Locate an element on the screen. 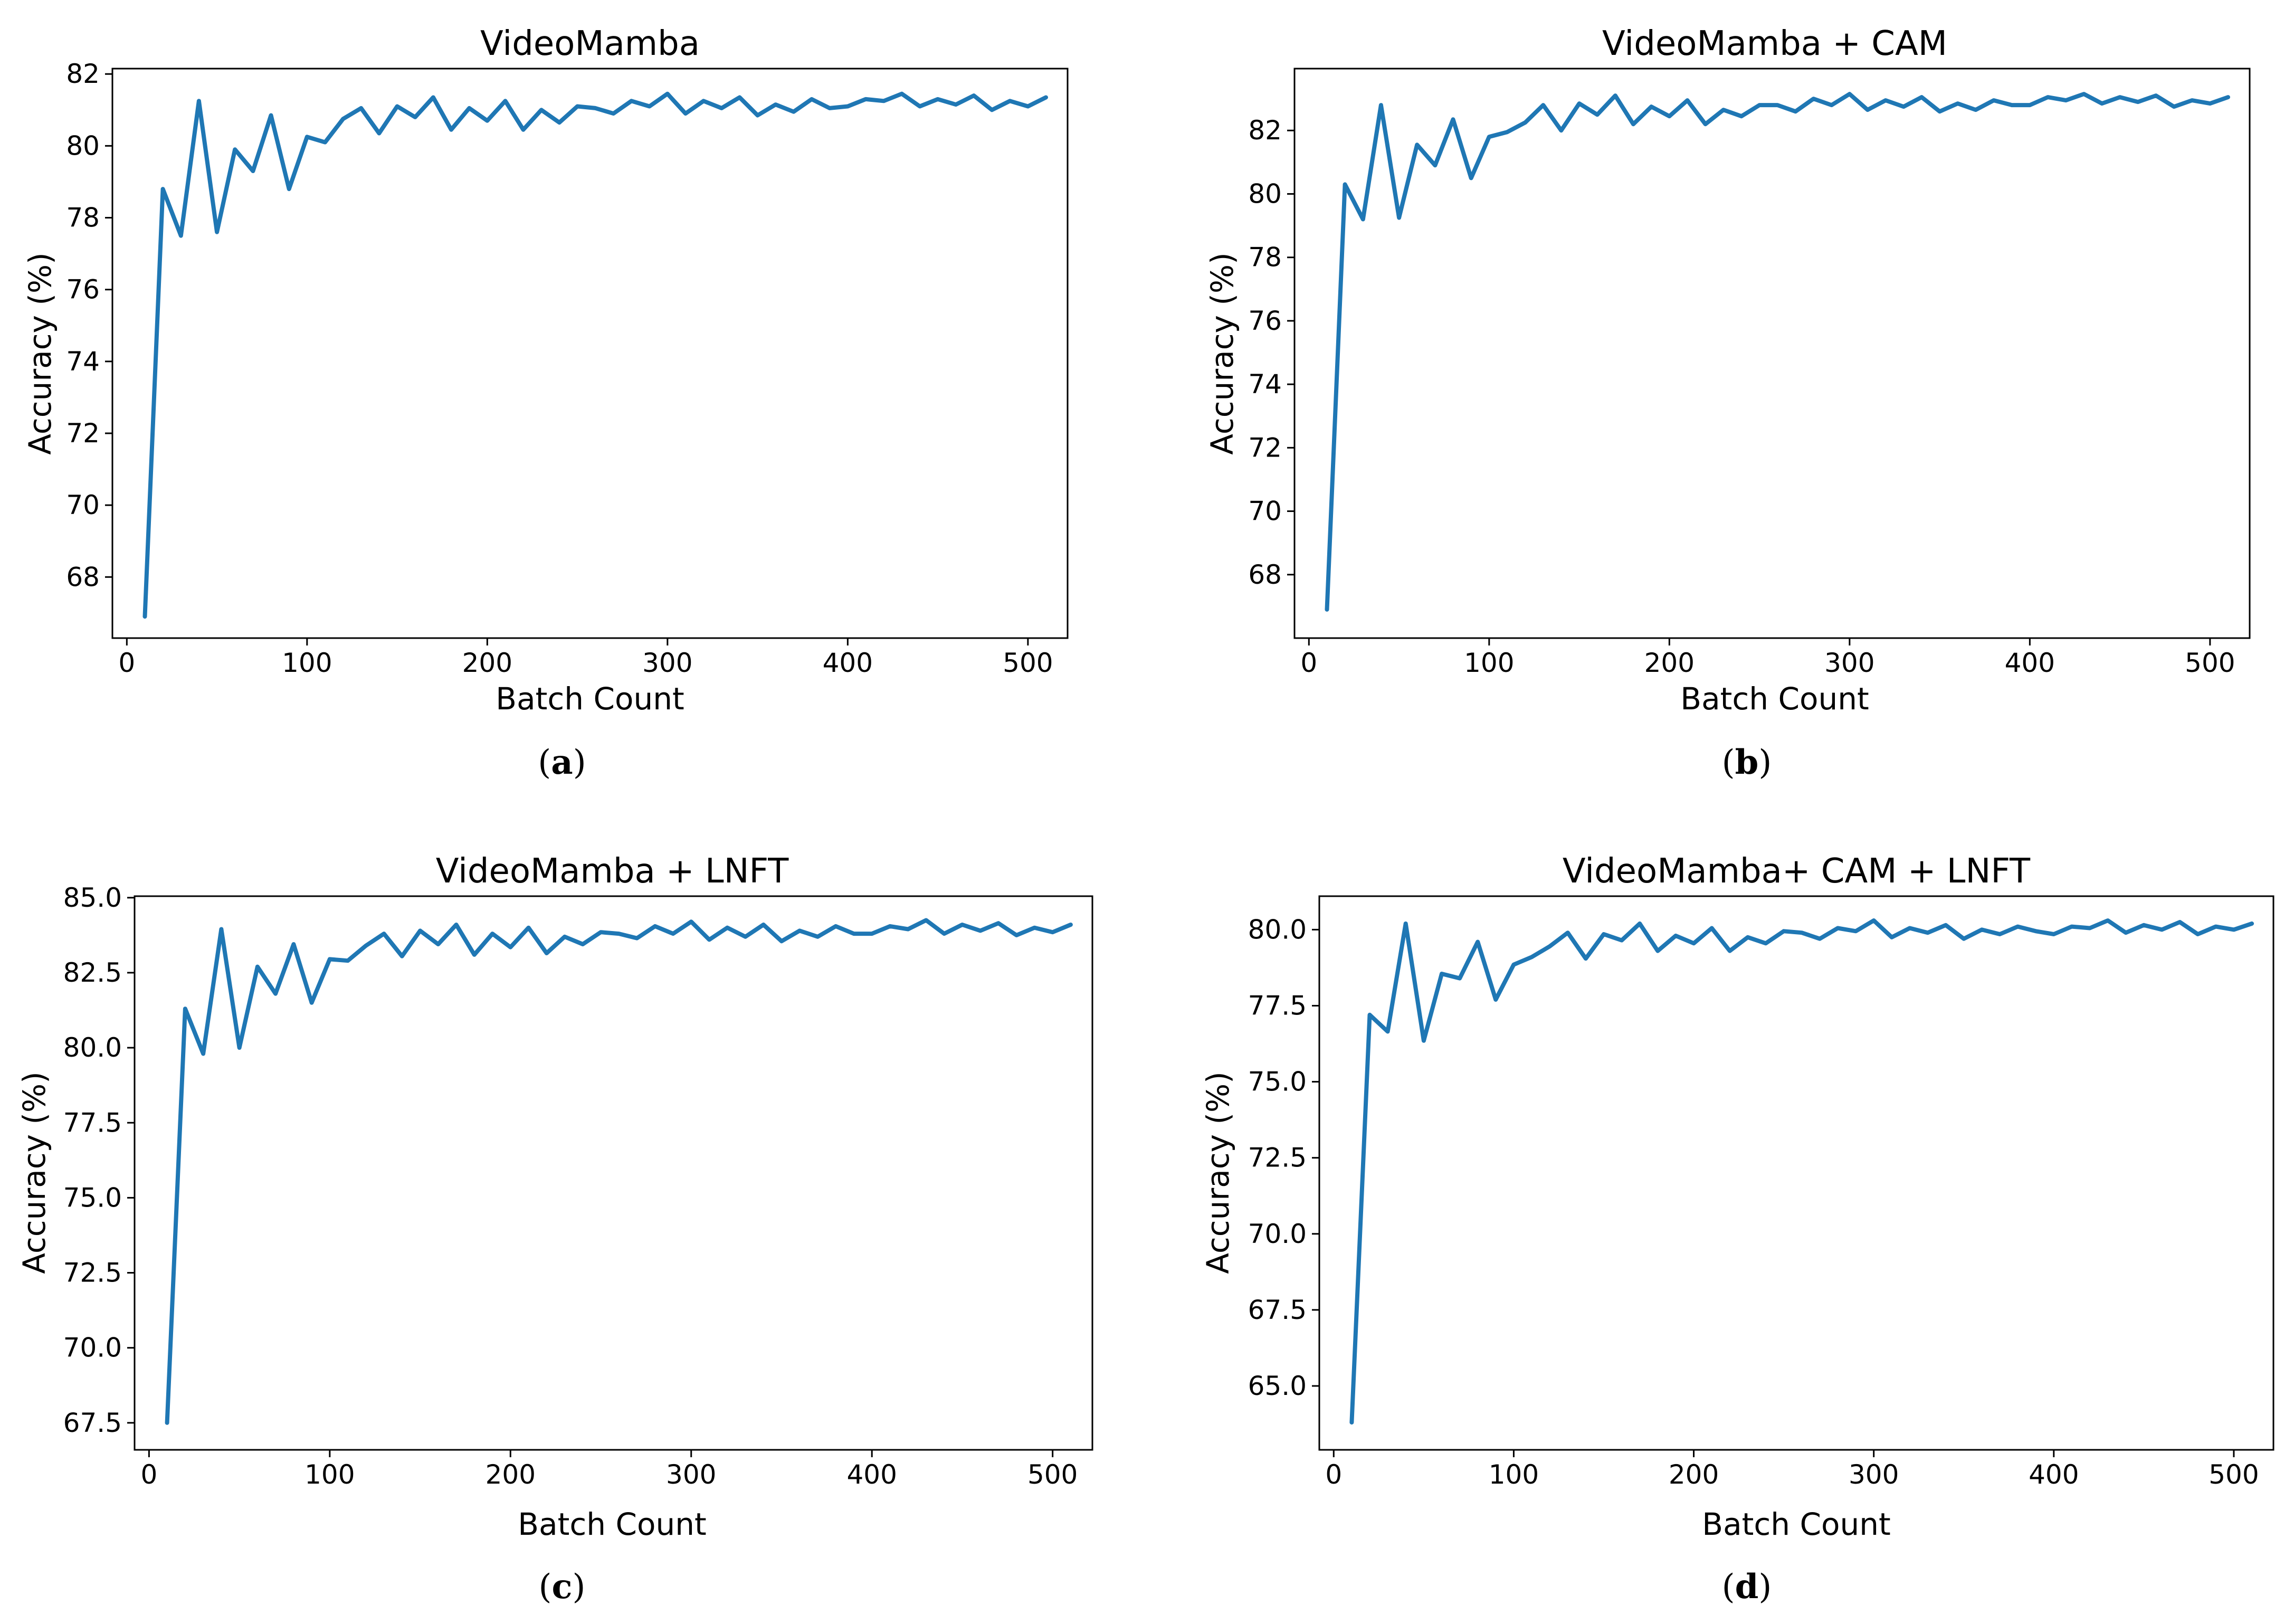  panel-a-title: VideoMamba is located at coordinates (590, 44).